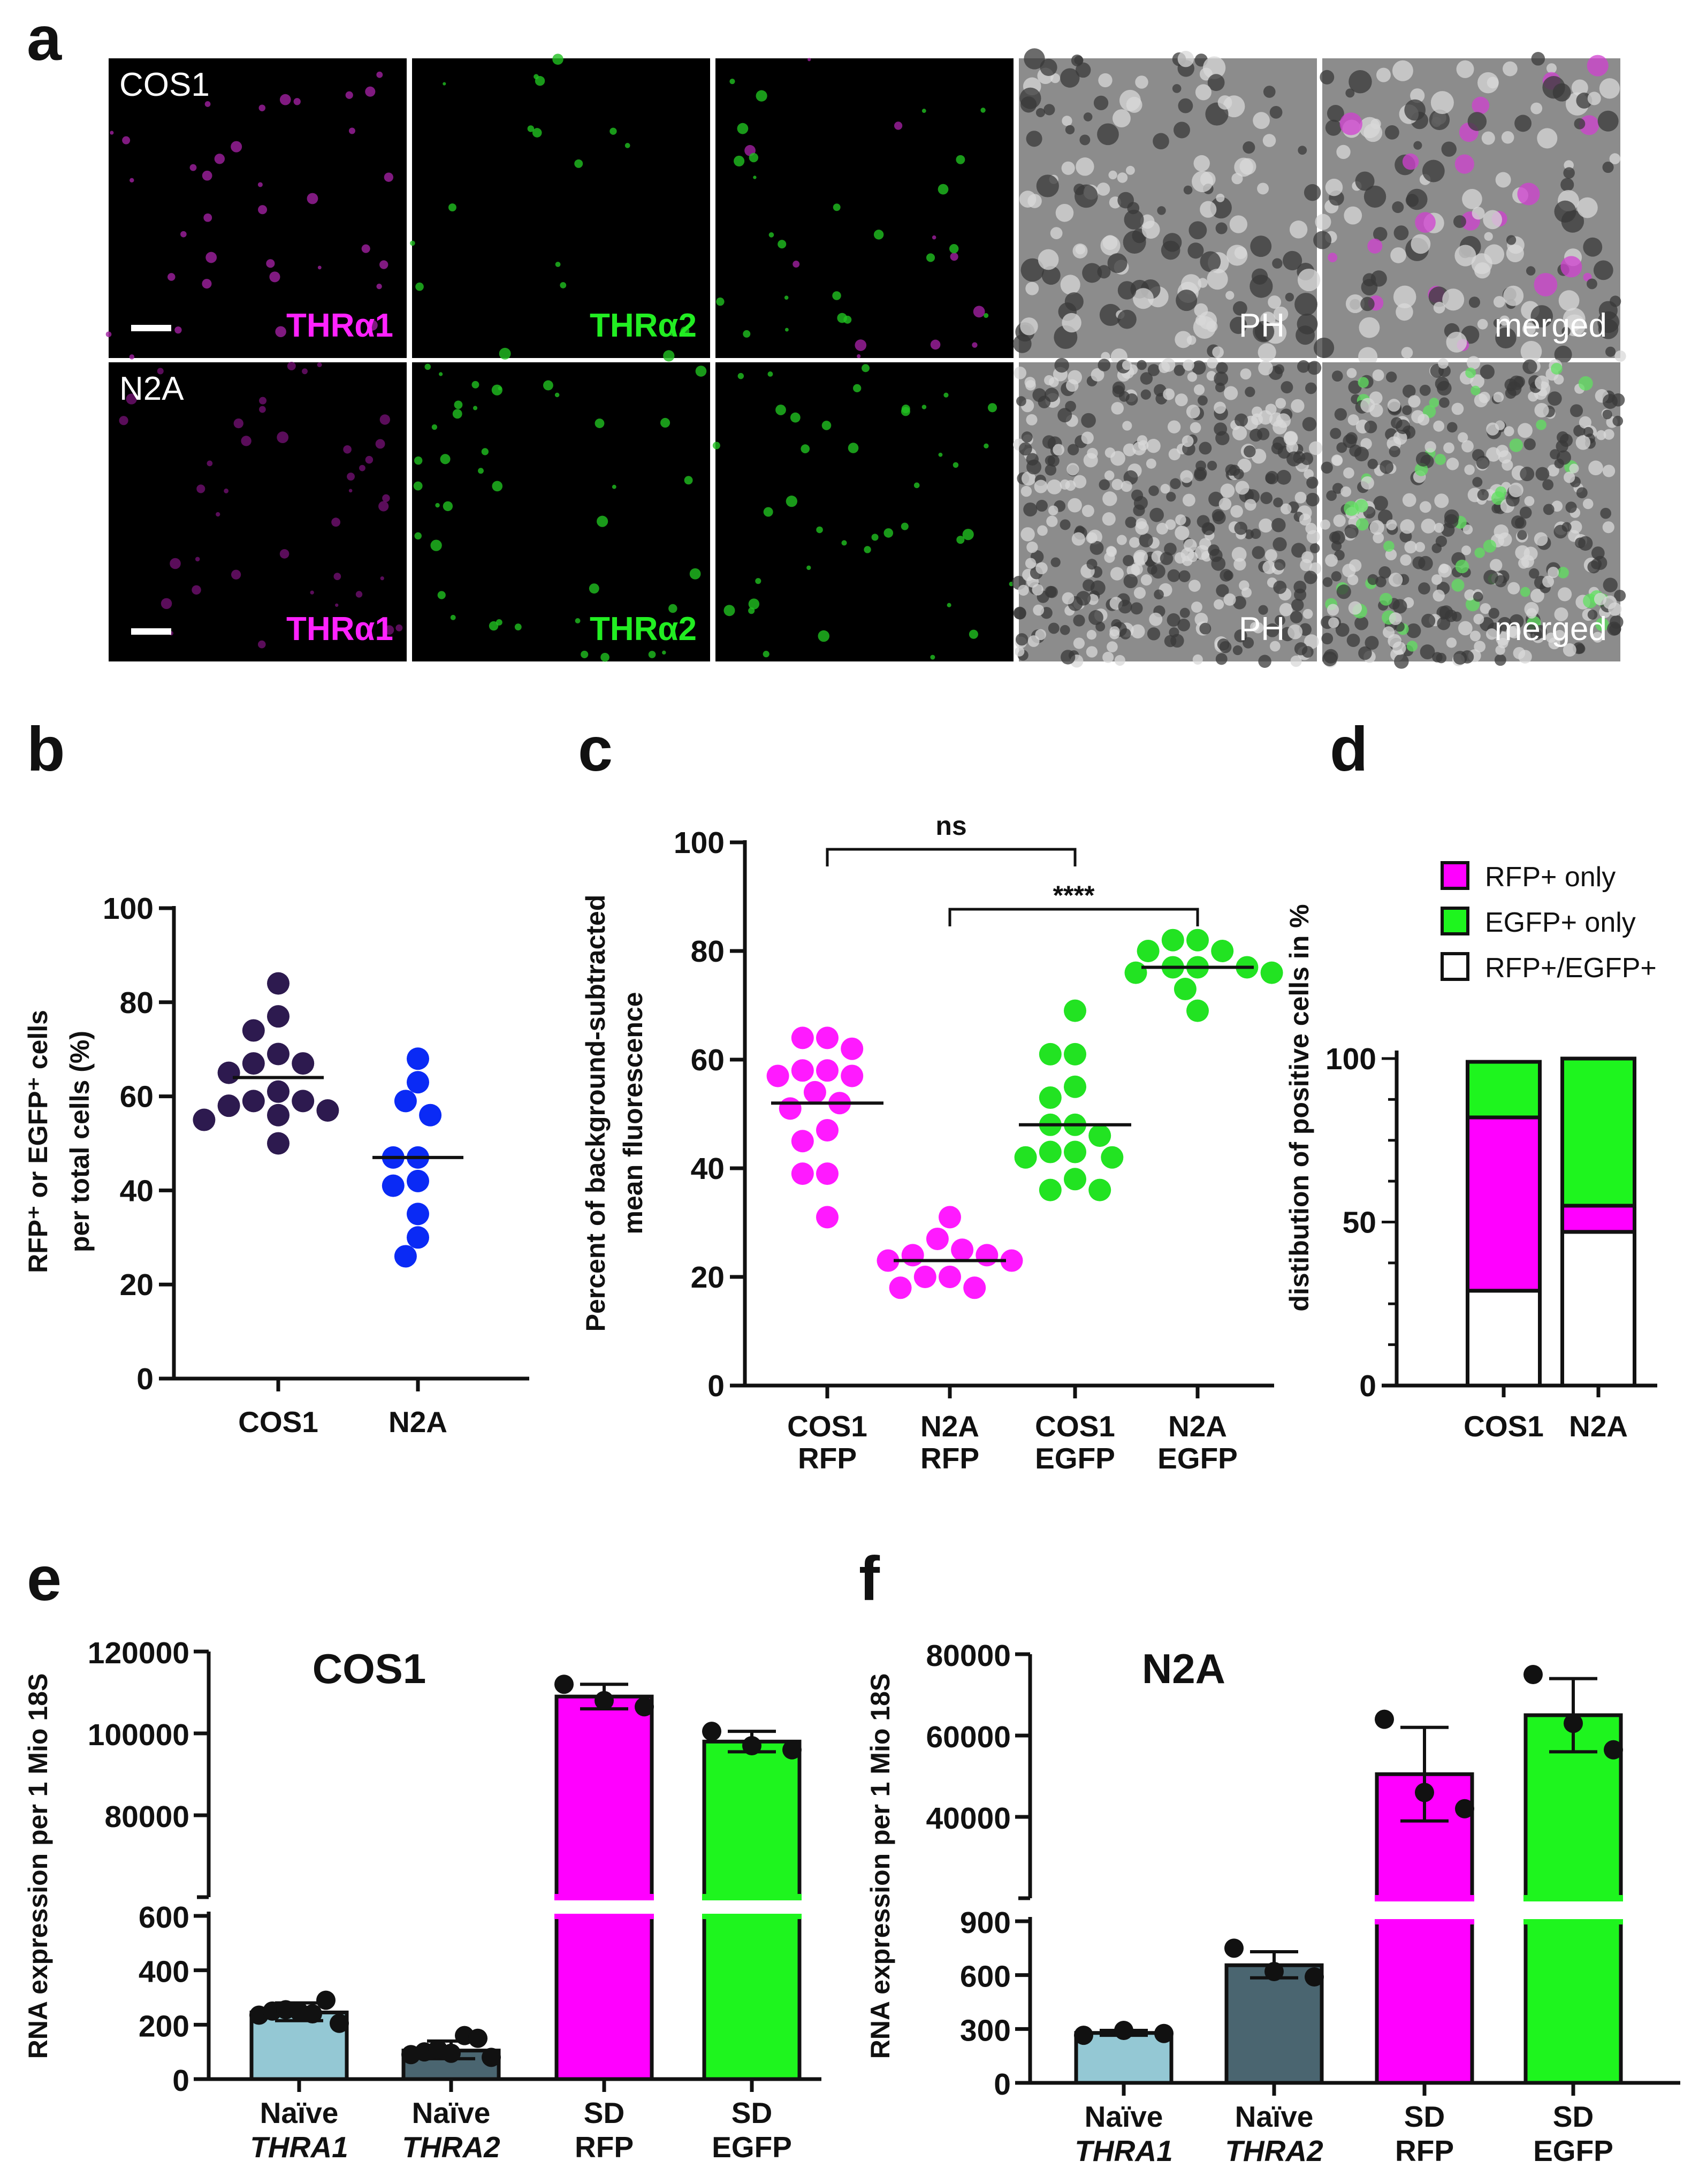 The image size is (1699, 2184). Describe the element at coordinates (827, 1458) in the screenshot. I see `x-tick-label: RFP` at that location.